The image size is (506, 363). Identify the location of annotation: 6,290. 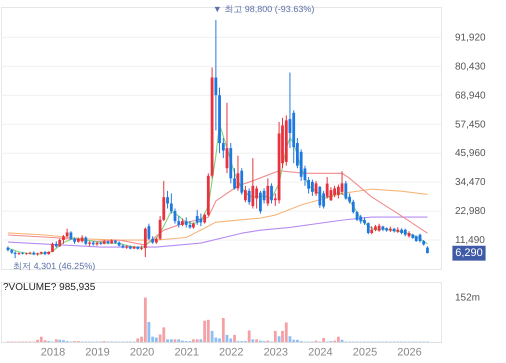
(469, 253).